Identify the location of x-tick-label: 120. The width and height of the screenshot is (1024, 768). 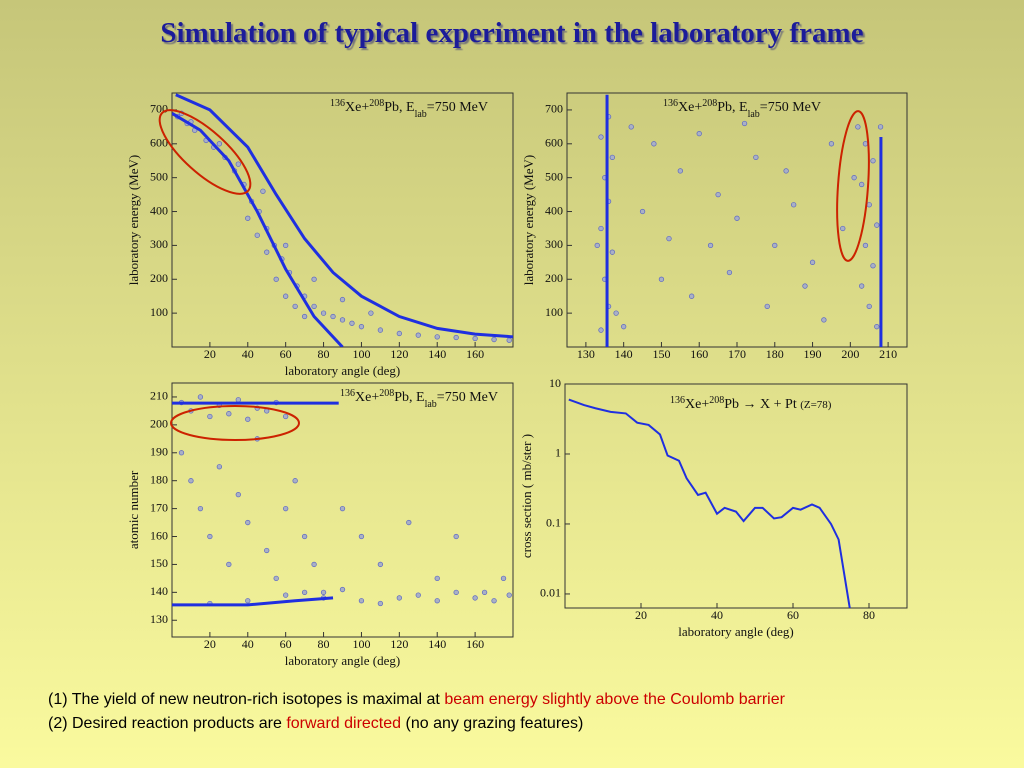
(399, 644).